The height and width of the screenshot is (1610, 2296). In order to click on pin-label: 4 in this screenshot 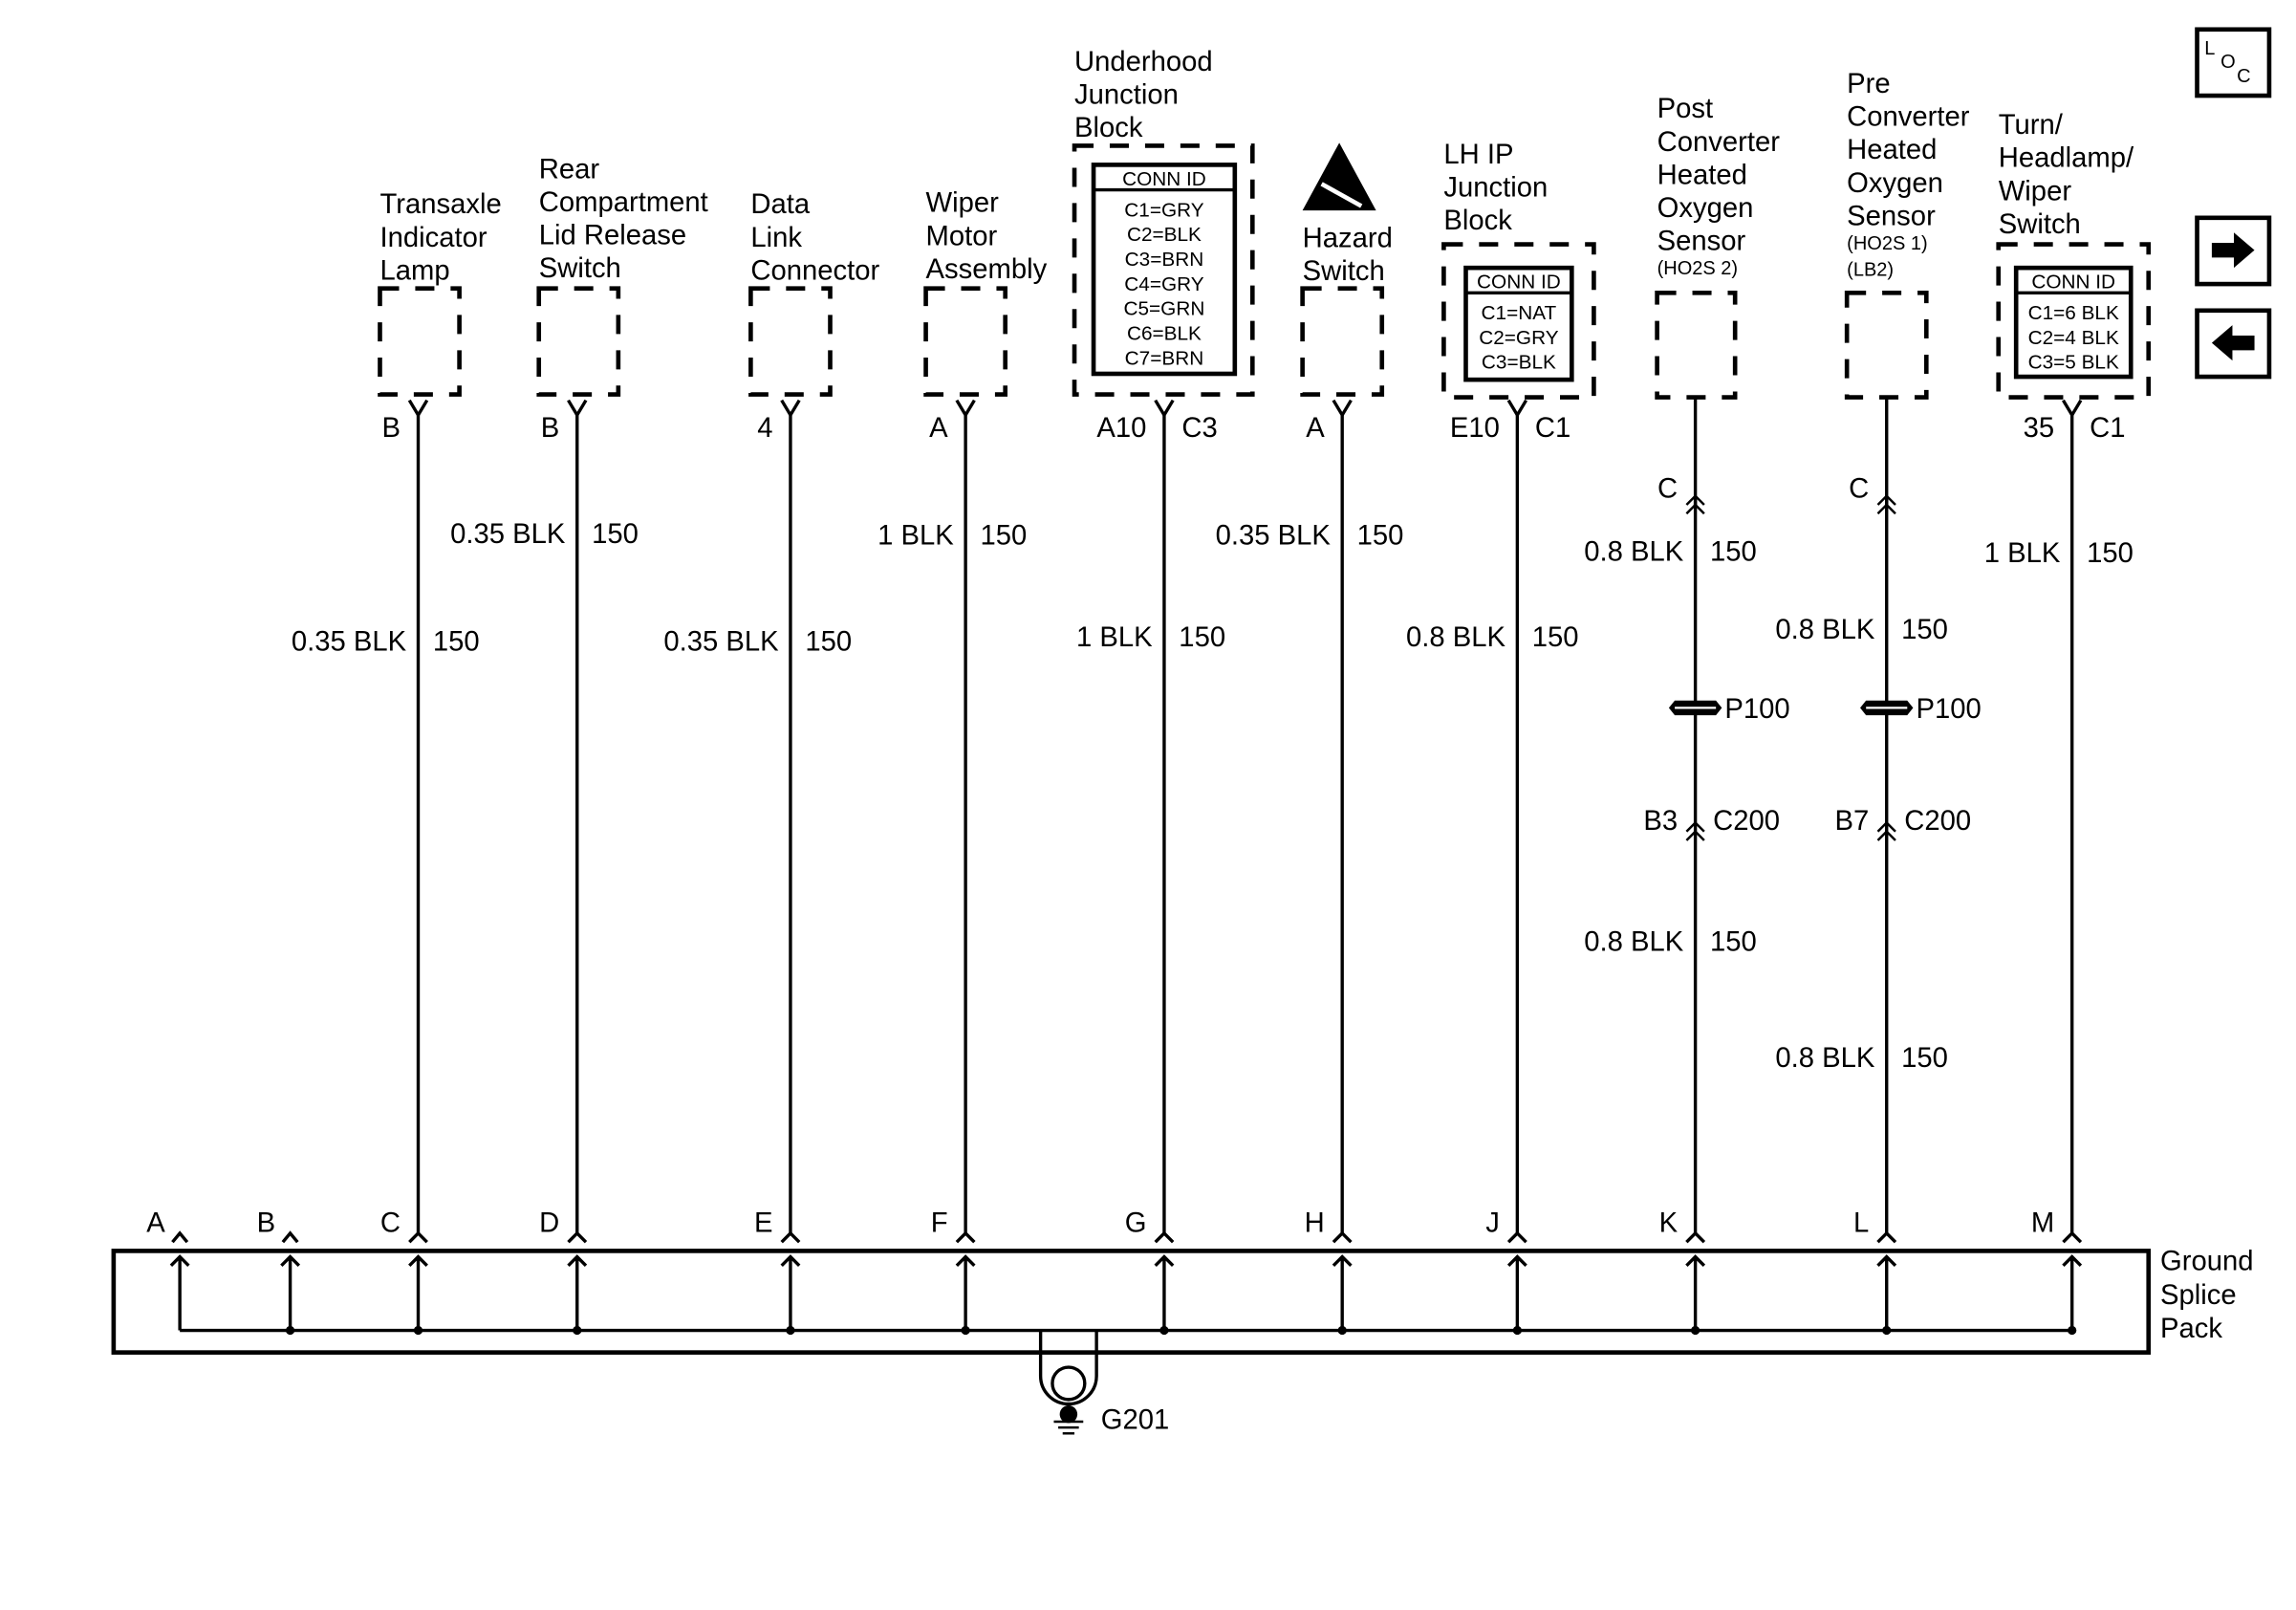, I will do `click(764, 428)`.